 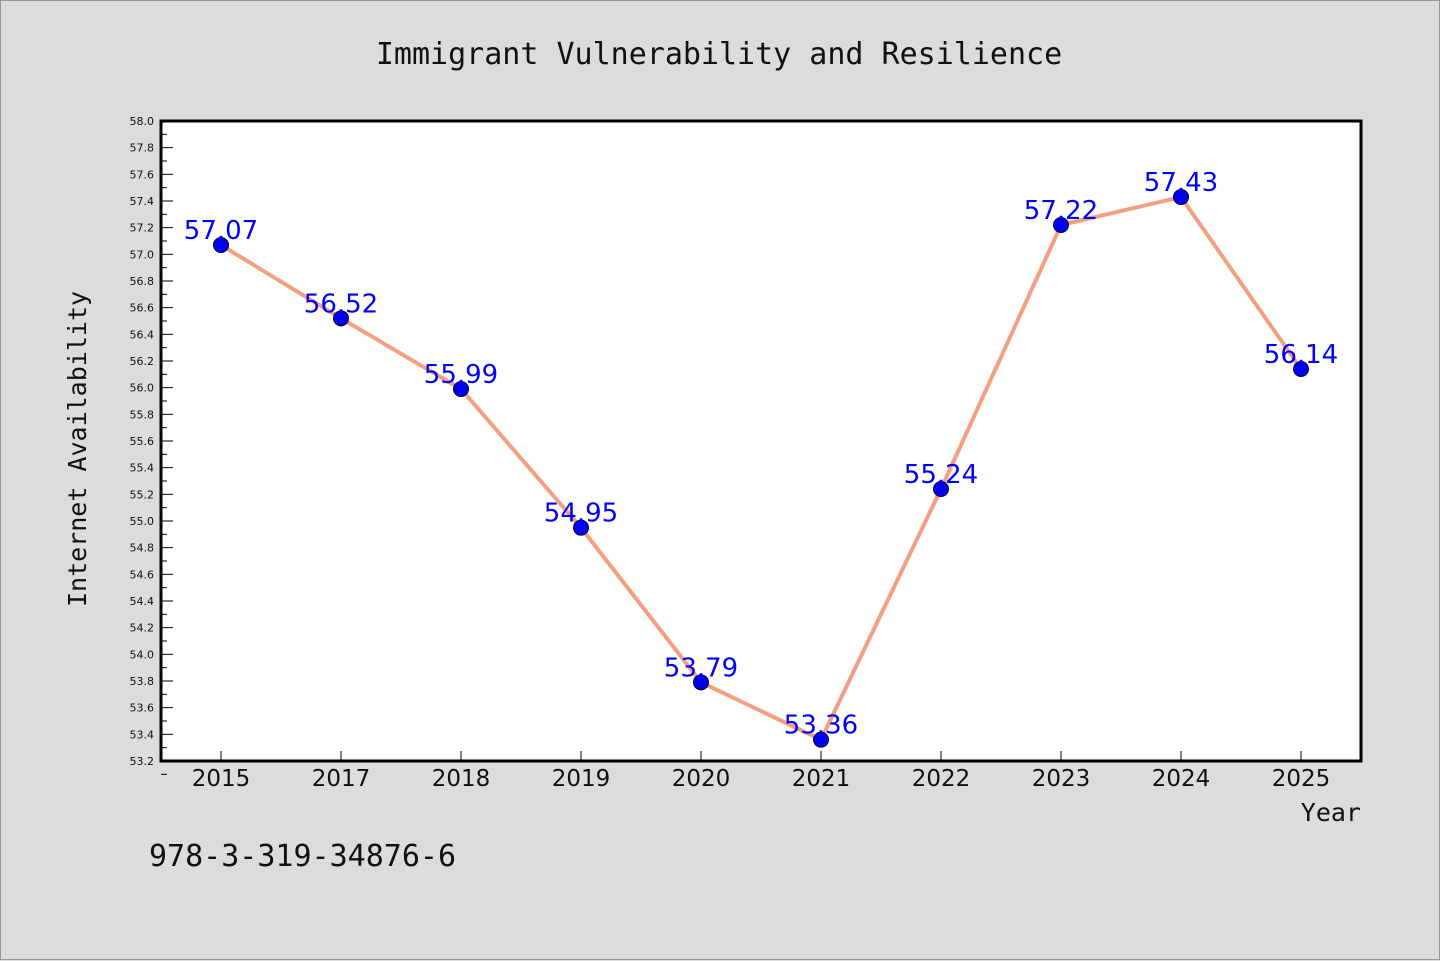 I want to click on data-label: 55.24, so click(x=941, y=475).